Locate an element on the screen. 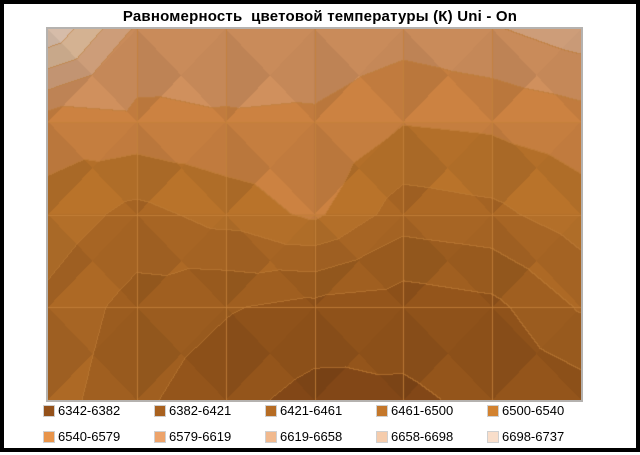  legend-item: 6579-6619 is located at coordinates (210, 437).